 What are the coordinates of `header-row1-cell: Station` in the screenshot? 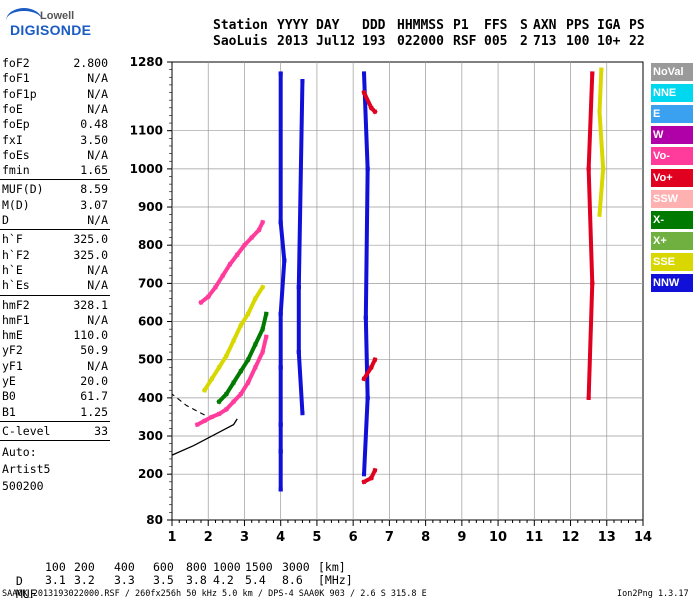 It's located at (240, 25).